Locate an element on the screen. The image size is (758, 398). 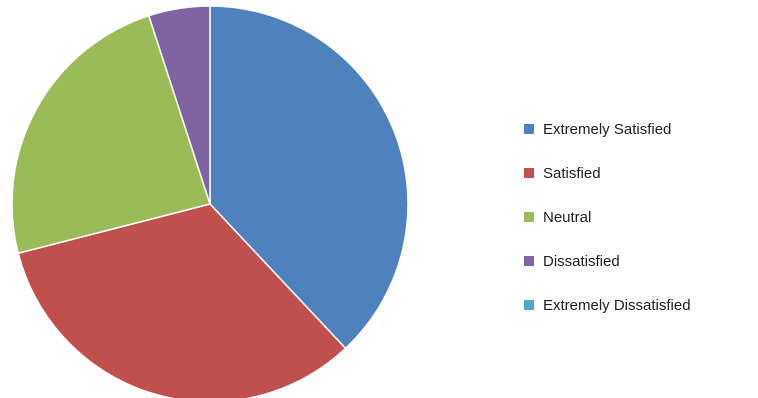
legend-label: Satisfied is located at coordinates (572, 173).